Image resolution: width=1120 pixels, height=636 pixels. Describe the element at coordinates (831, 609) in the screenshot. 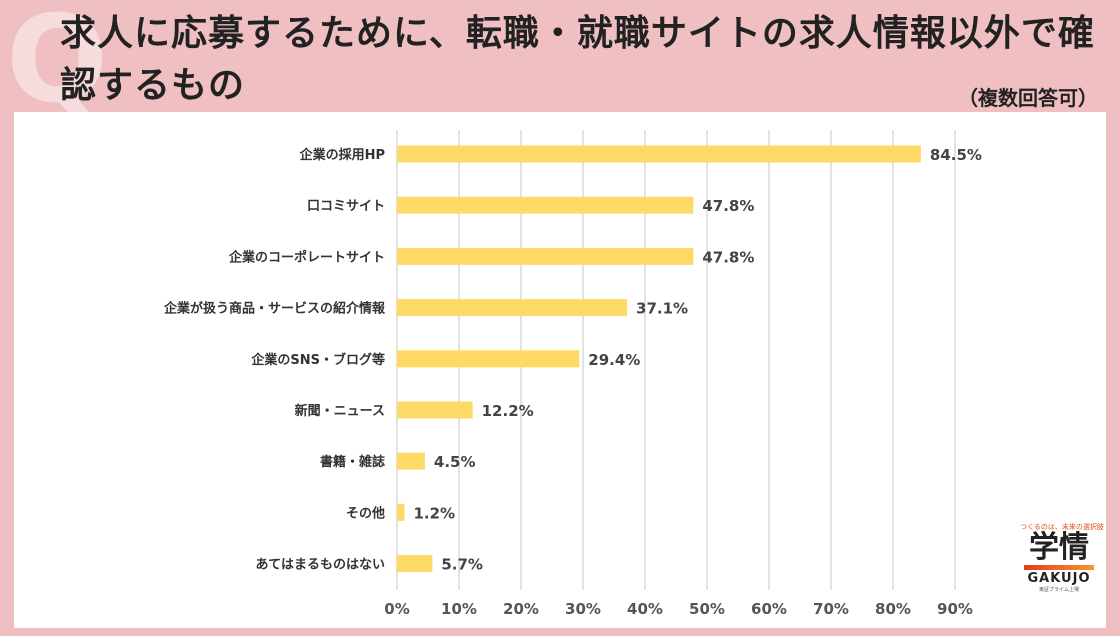

I see `x-tick-label: 70%` at that location.